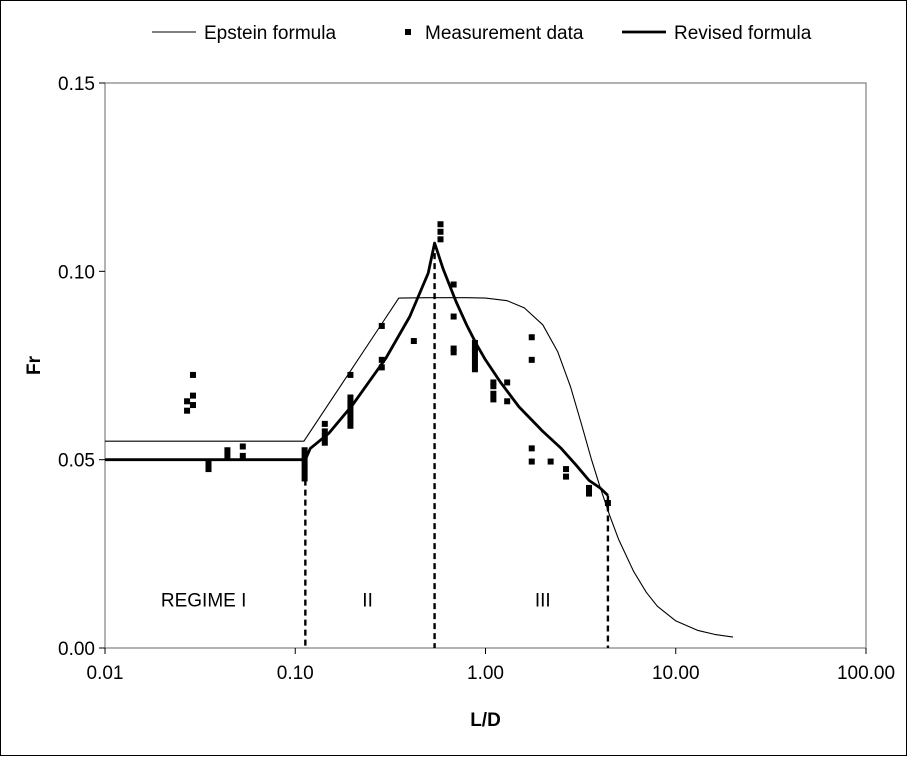 Image resolution: width=907 pixels, height=761 pixels. Describe the element at coordinates (76, 272) in the screenshot. I see `y-tick-label: 0.10` at that location.